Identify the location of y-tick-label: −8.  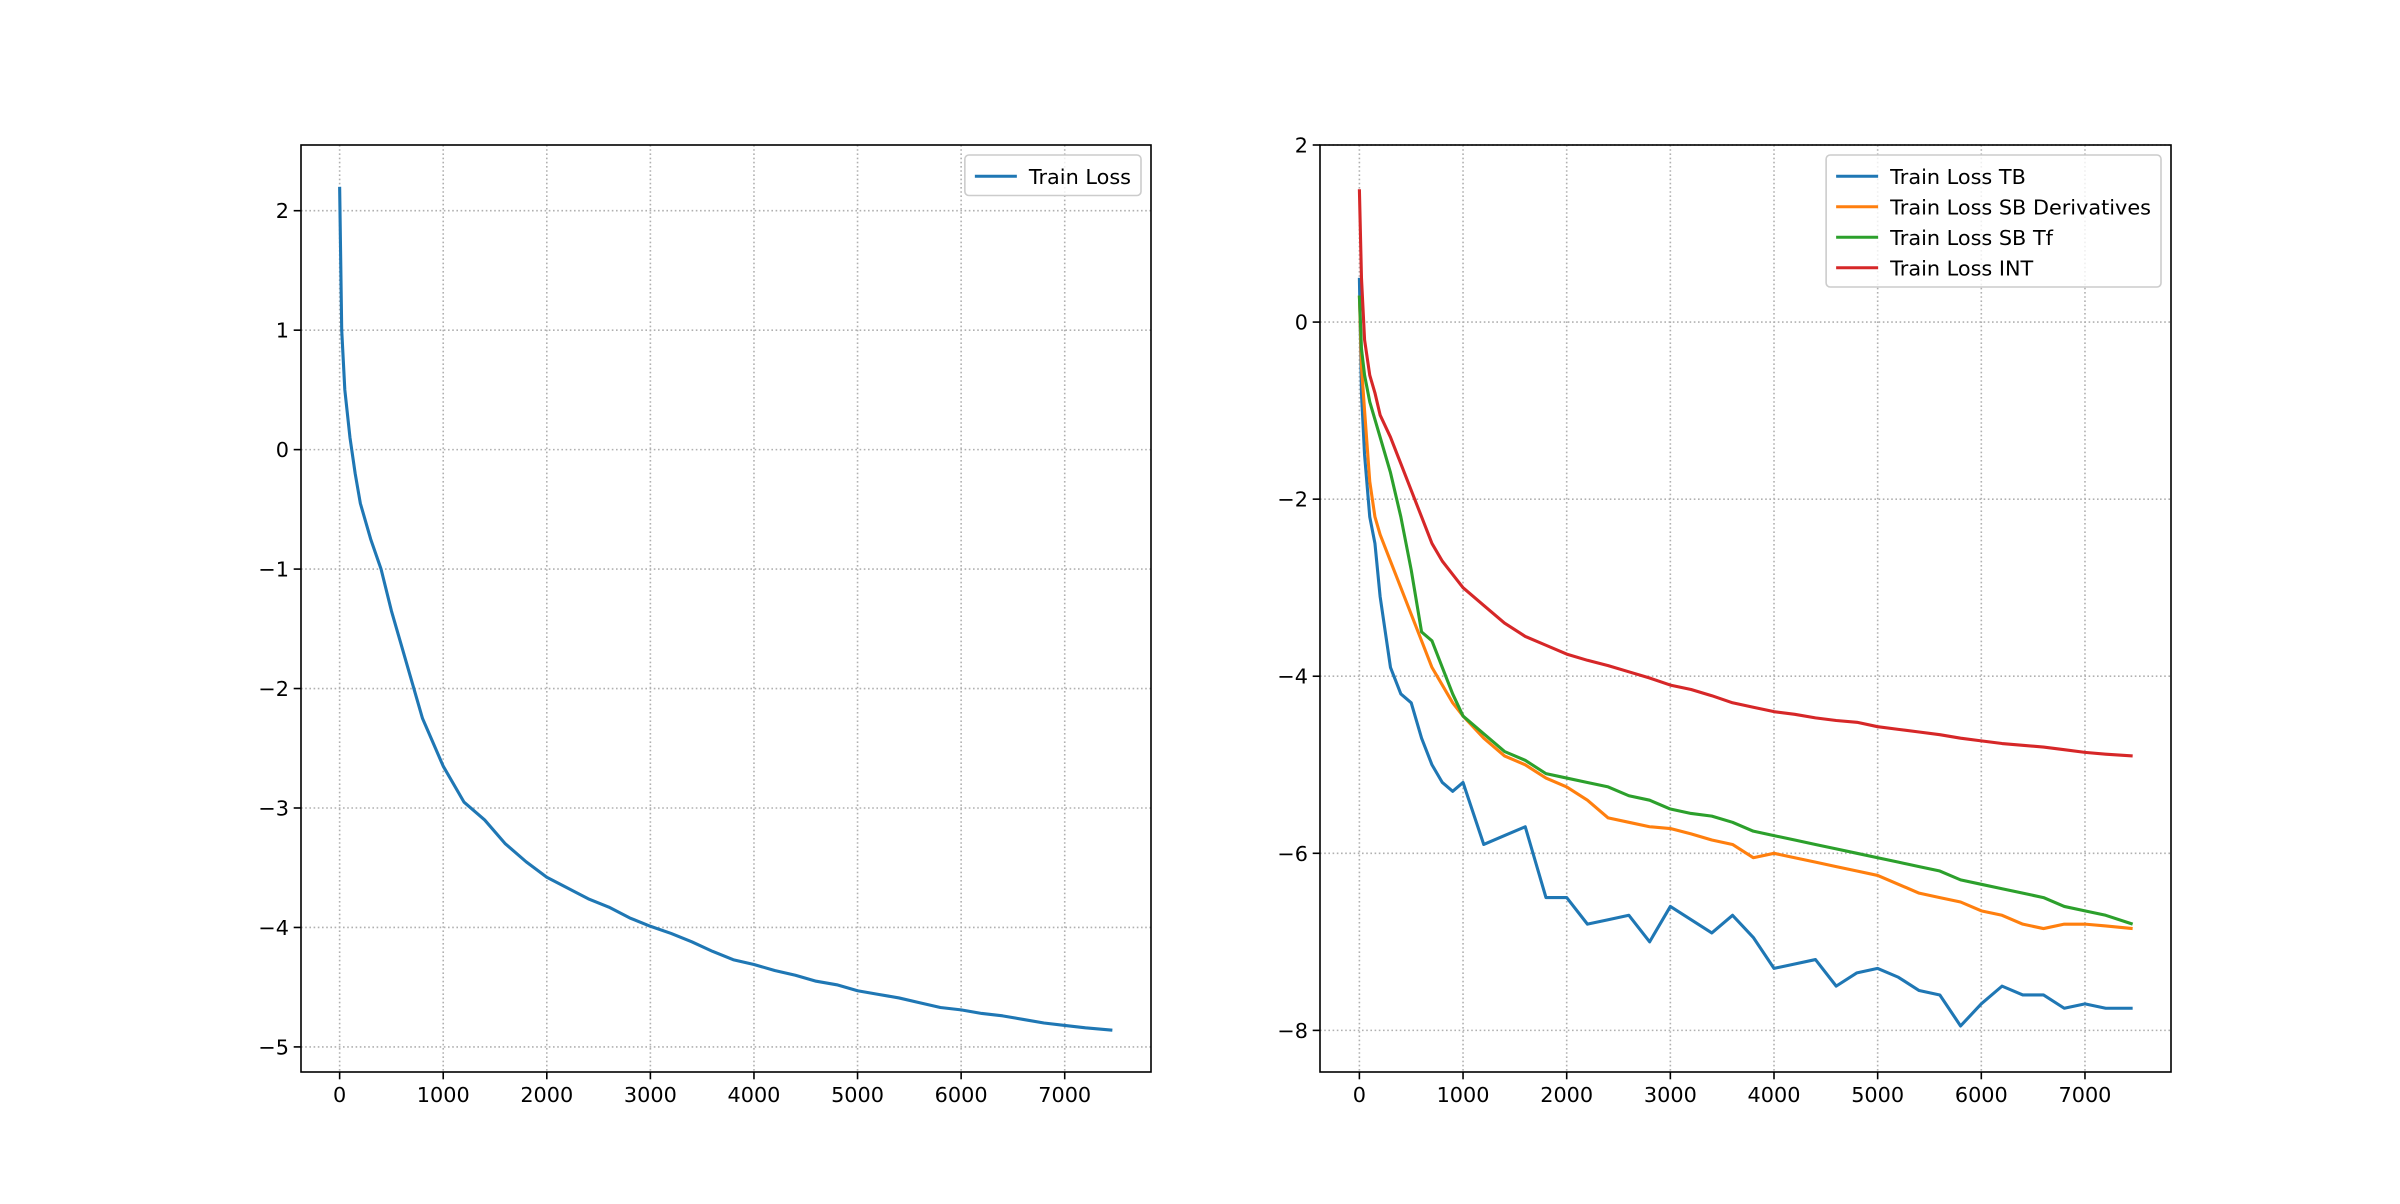
(1292, 1031).